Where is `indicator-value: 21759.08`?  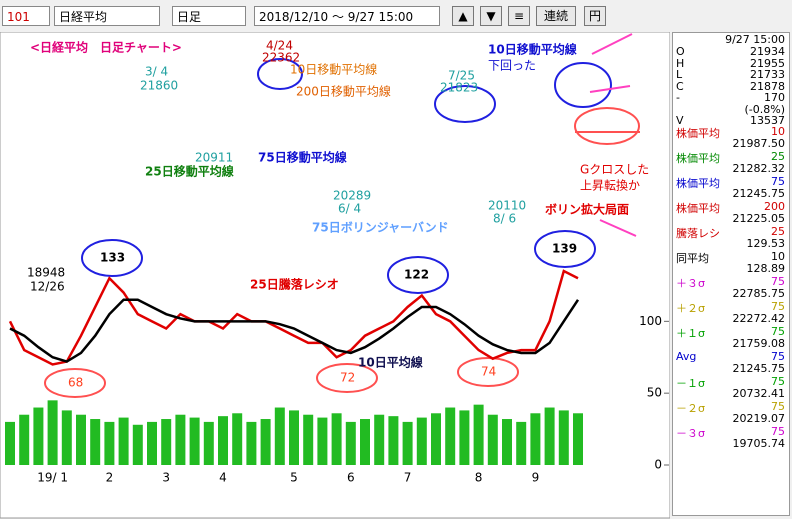 indicator-value: 21759.08 is located at coordinates (759, 343).